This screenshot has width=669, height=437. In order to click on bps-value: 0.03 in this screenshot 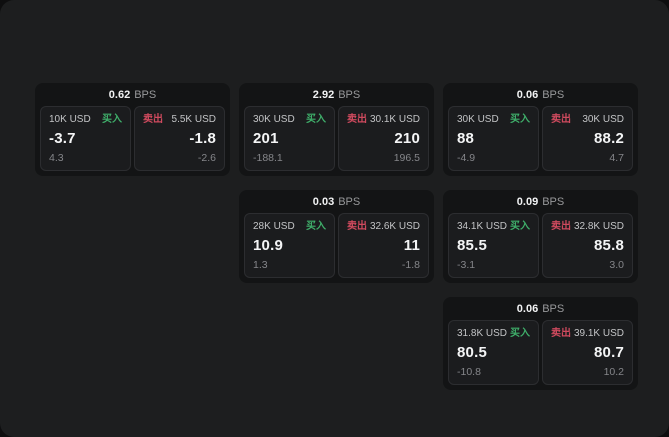, I will do `click(323, 201)`.